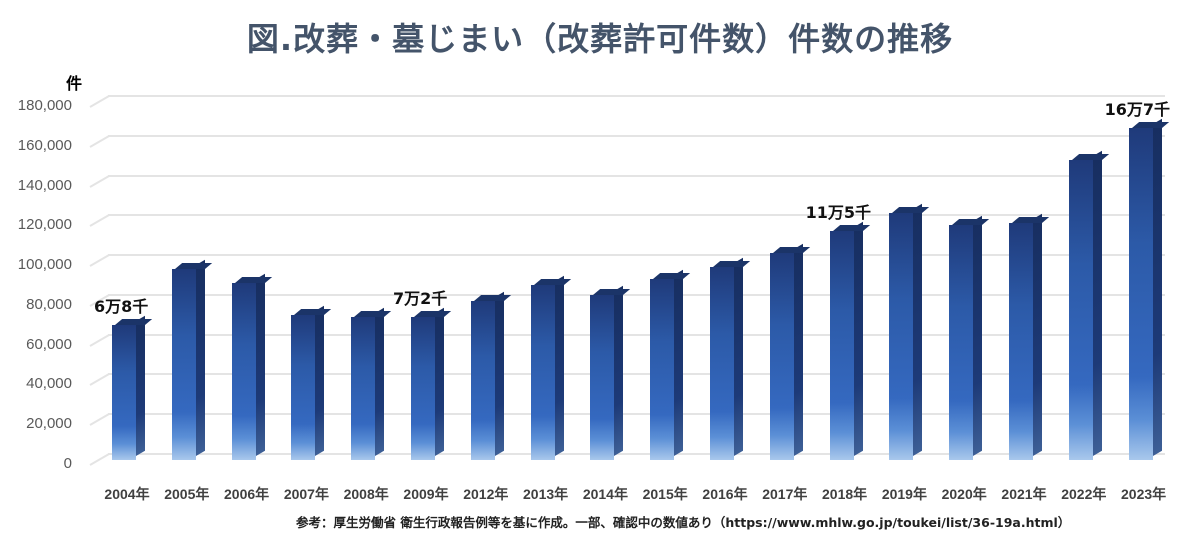  Describe the element at coordinates (838, 213) in the screenshot. I see `data-label: 11万5千` at that location.